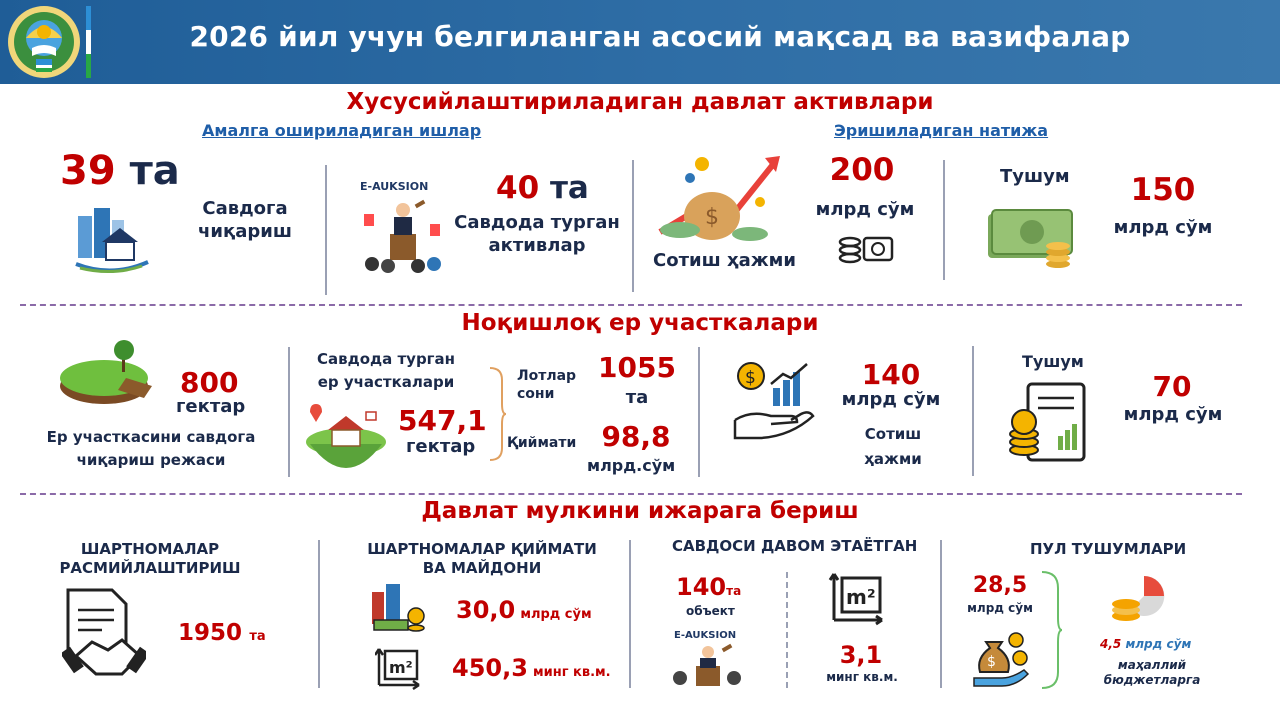 The height and width of the screenshot is (719, 1280). What do you see at coordinates (398, 608) in the screenshot?
I see `building-coins-icon` at bounding box center [398, 608].